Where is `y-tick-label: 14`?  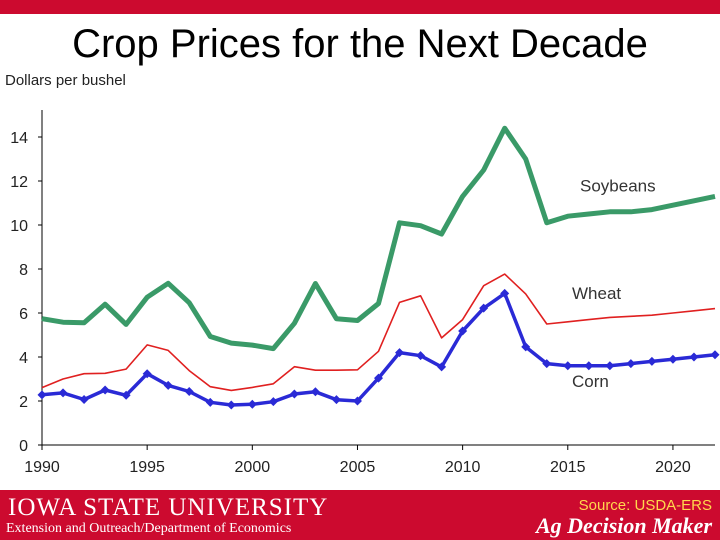
y-tick-label: 14 is located at coordinates (19, 138).